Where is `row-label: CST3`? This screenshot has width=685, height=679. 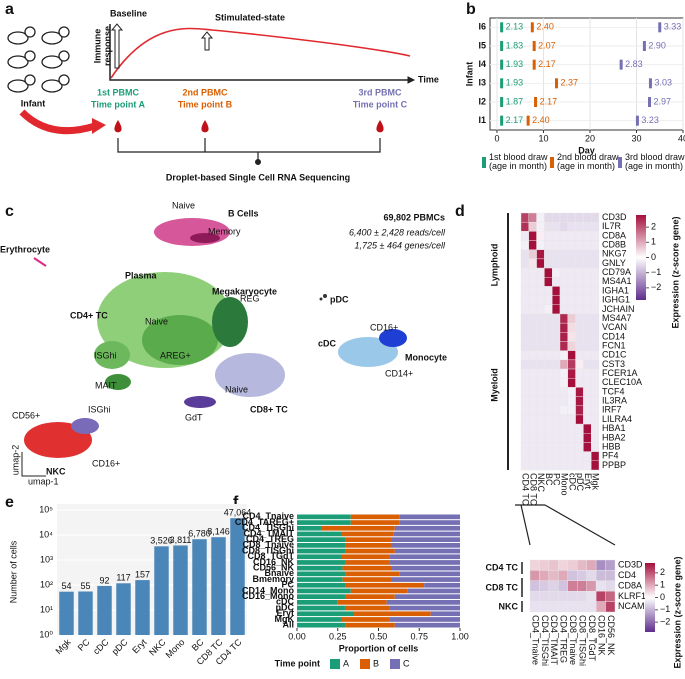 row-label: CST3 is located at coordinates (613, 364).